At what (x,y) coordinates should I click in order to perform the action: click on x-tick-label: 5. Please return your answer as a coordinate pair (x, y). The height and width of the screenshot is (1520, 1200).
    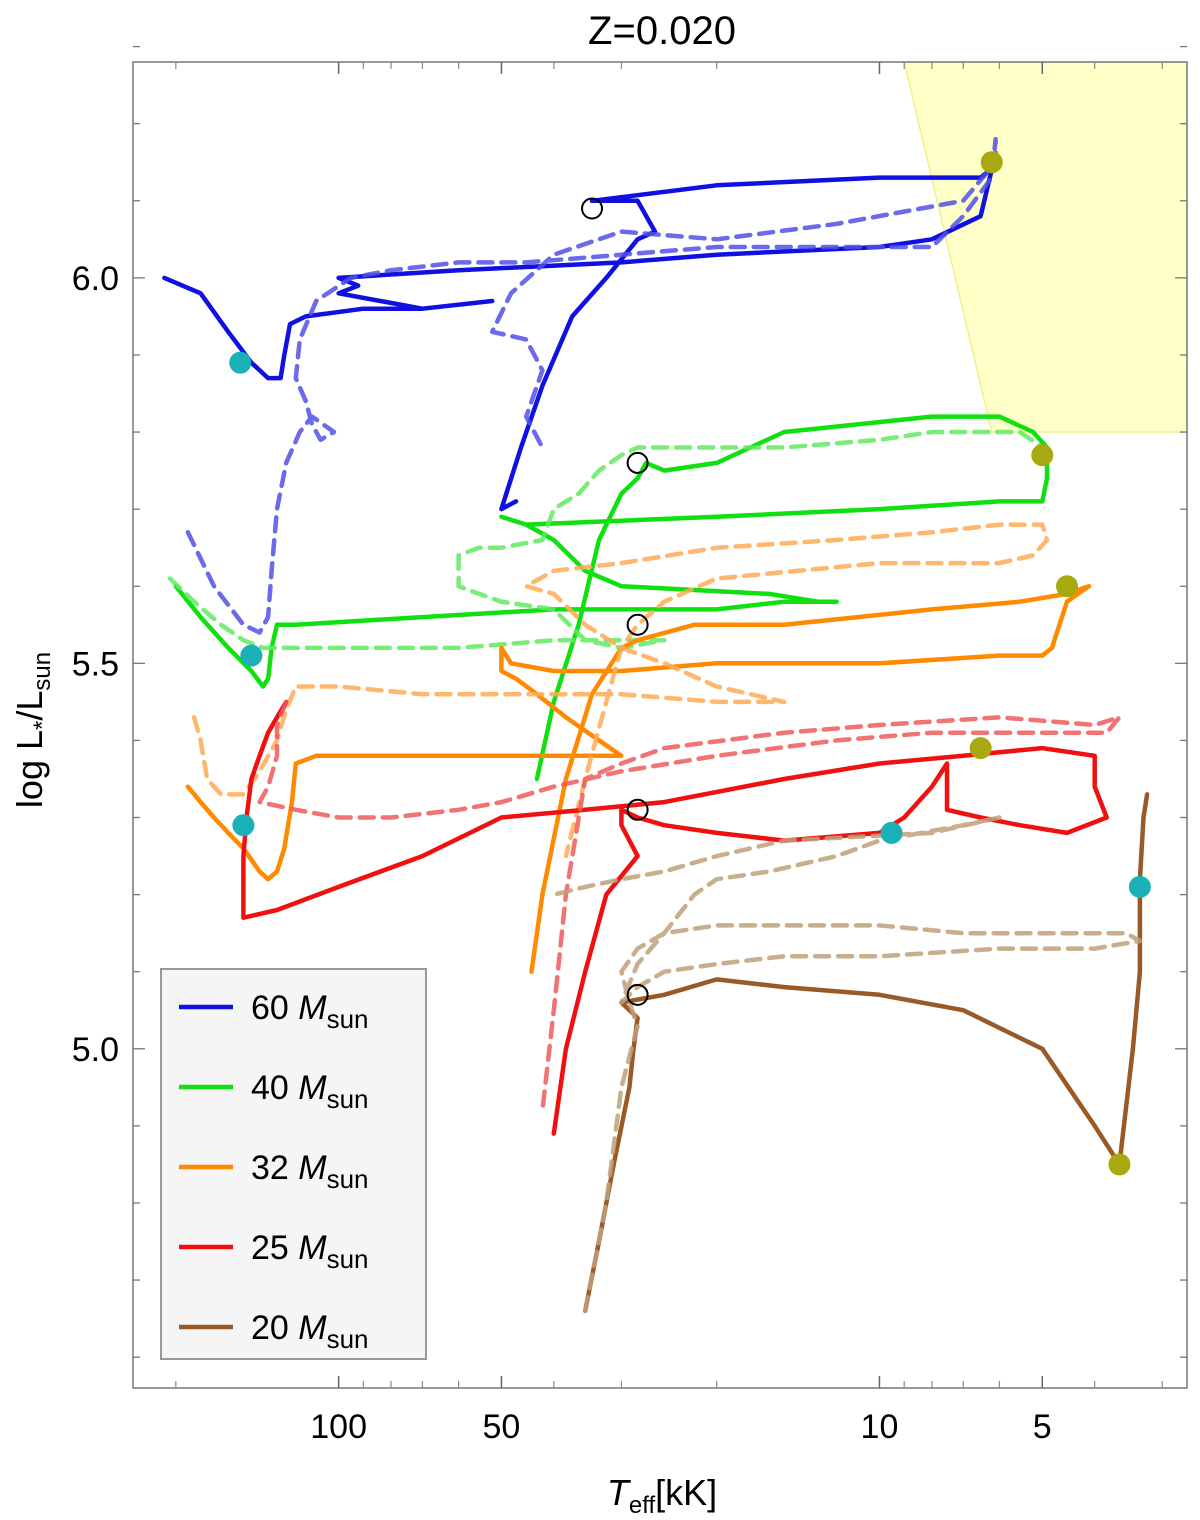
    Looking at the image, I should click on (1042, 1427).